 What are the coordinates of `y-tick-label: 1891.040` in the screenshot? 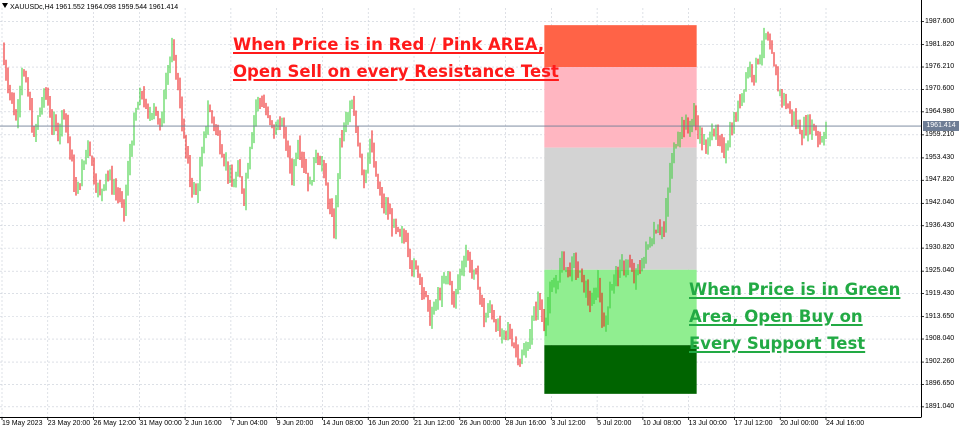 It's located at (940, 406).